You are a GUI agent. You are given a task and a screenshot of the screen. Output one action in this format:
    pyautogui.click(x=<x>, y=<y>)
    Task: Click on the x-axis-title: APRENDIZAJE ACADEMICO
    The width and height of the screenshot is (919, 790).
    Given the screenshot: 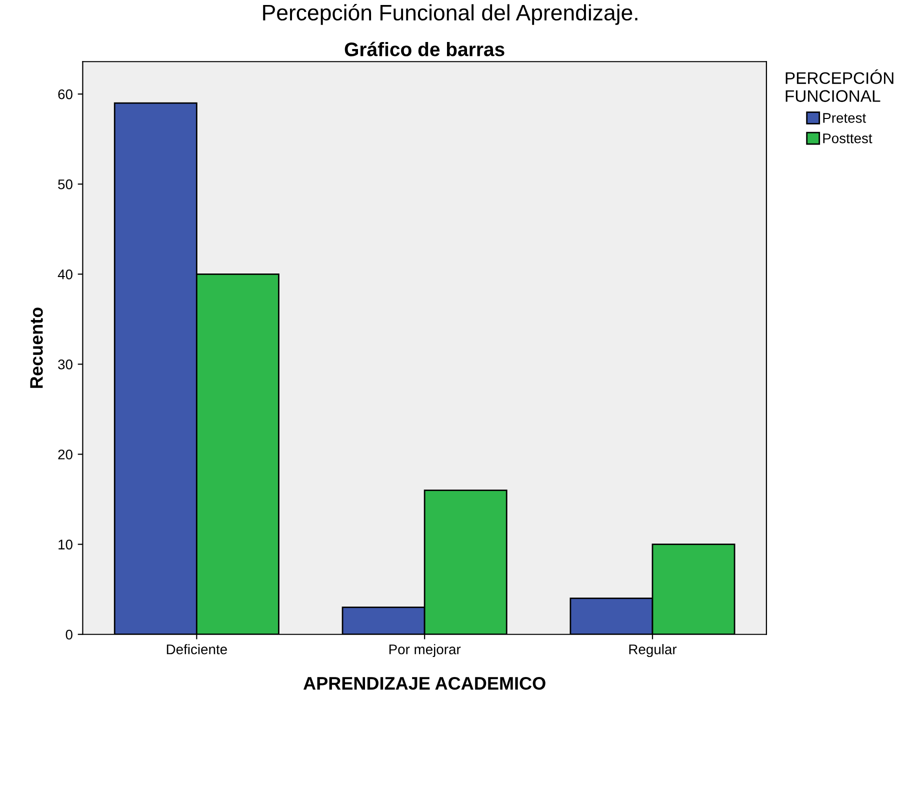 What is the action you would take?
    pyautogui.click(x=424, y=683)
    